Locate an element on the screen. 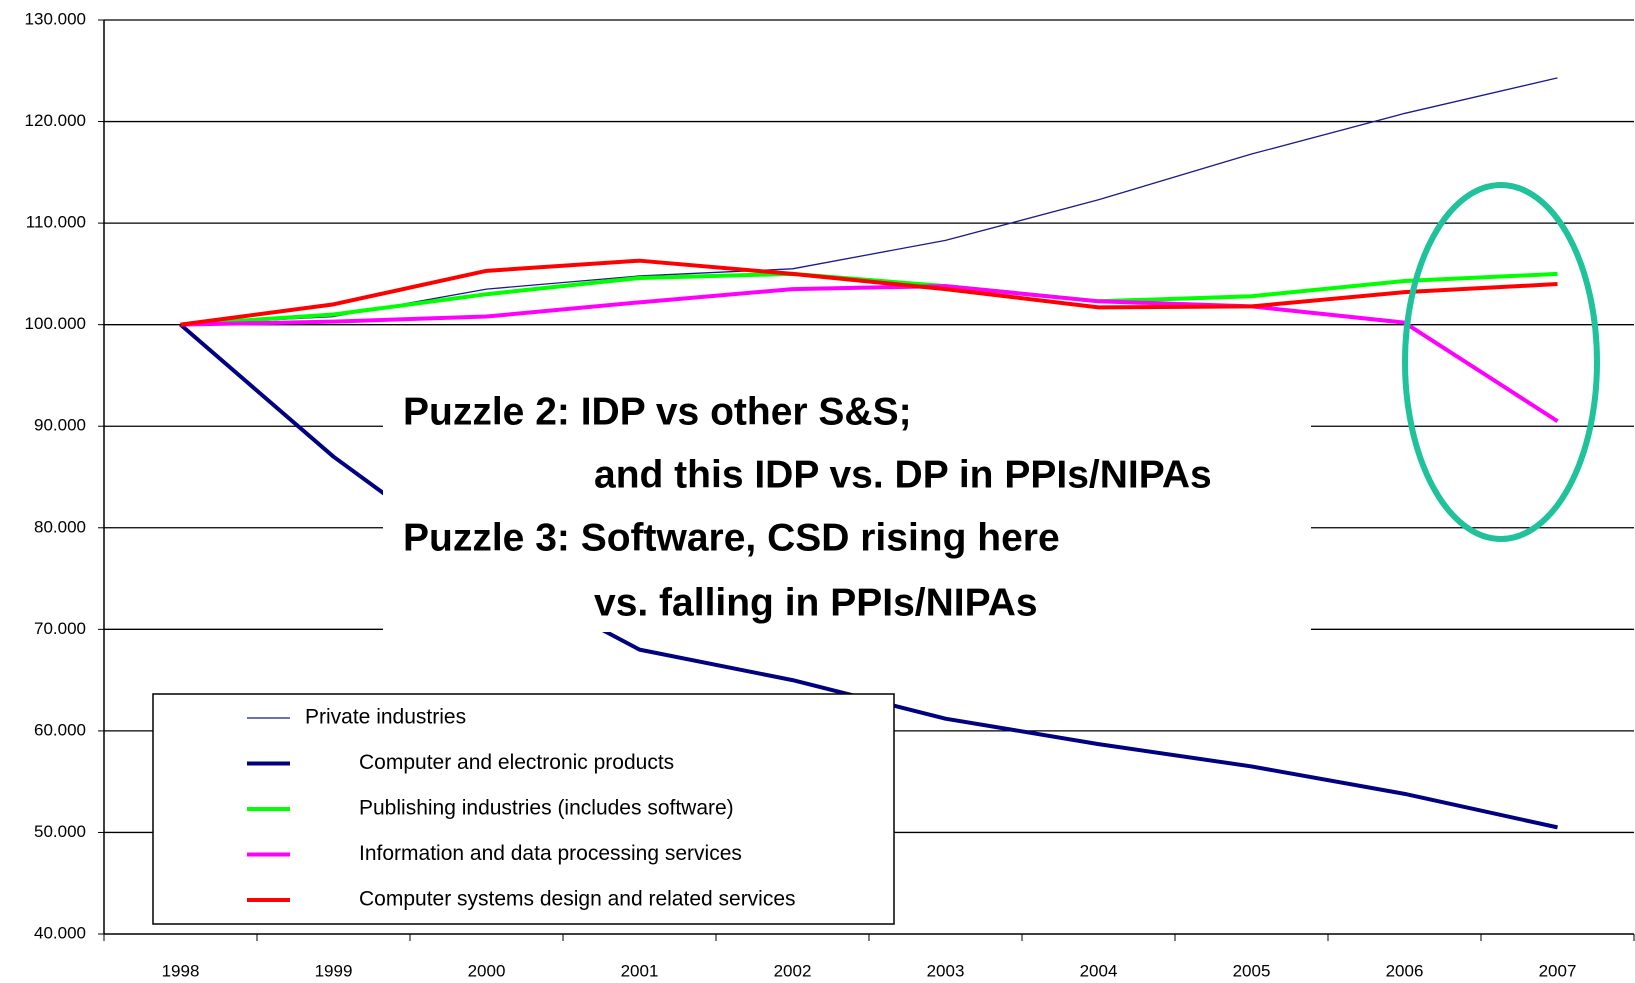 Image resolution: width=1635 pixels, height=983 pixels. y-tick-label: 90.000 is located at coordinates (60, 425).